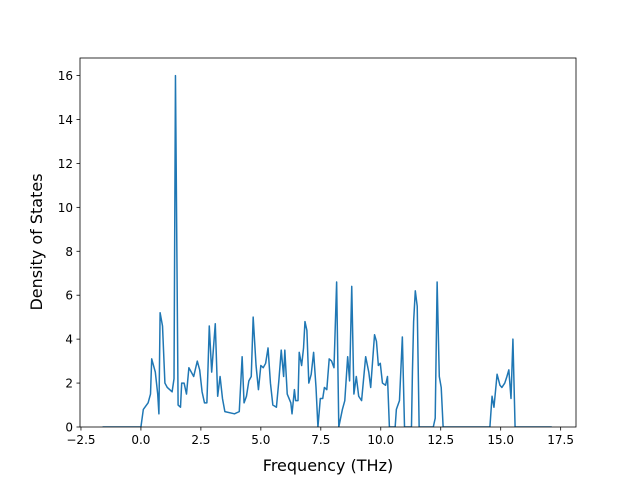 Image resolution: width=640 pixels, height=480 pixels. I want to click on y-tick-label: 10, so click(65, 208).